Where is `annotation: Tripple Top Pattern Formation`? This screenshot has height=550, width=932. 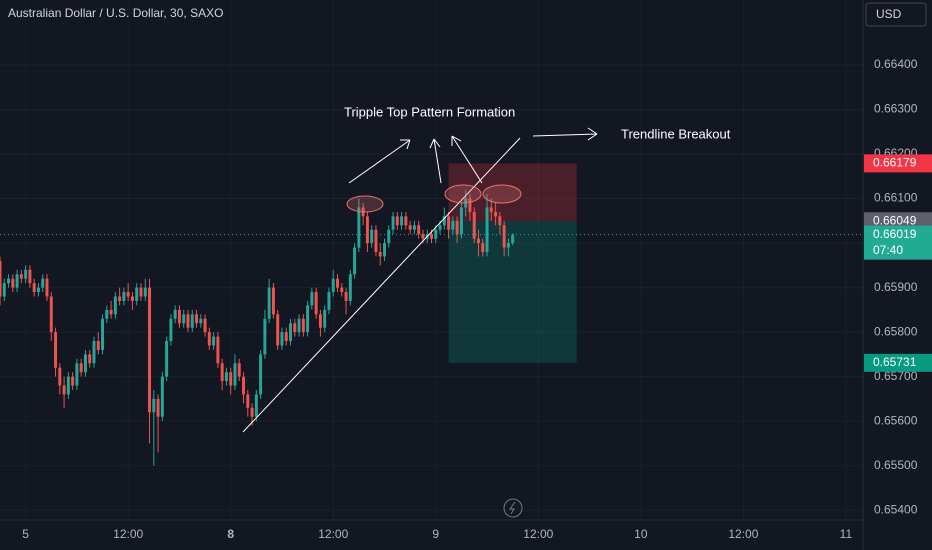 annotation: Tripple Top Pattern Formation is located at coordinates (429, 111).